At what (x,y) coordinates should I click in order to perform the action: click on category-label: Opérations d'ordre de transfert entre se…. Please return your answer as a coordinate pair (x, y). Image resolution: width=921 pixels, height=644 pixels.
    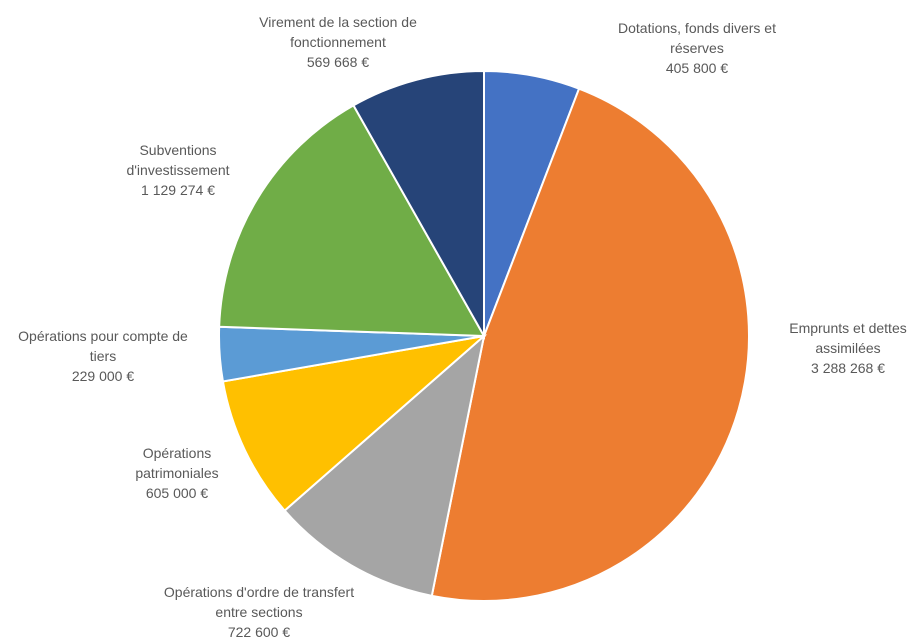
    Looking at the image, I should click on (259, 602).